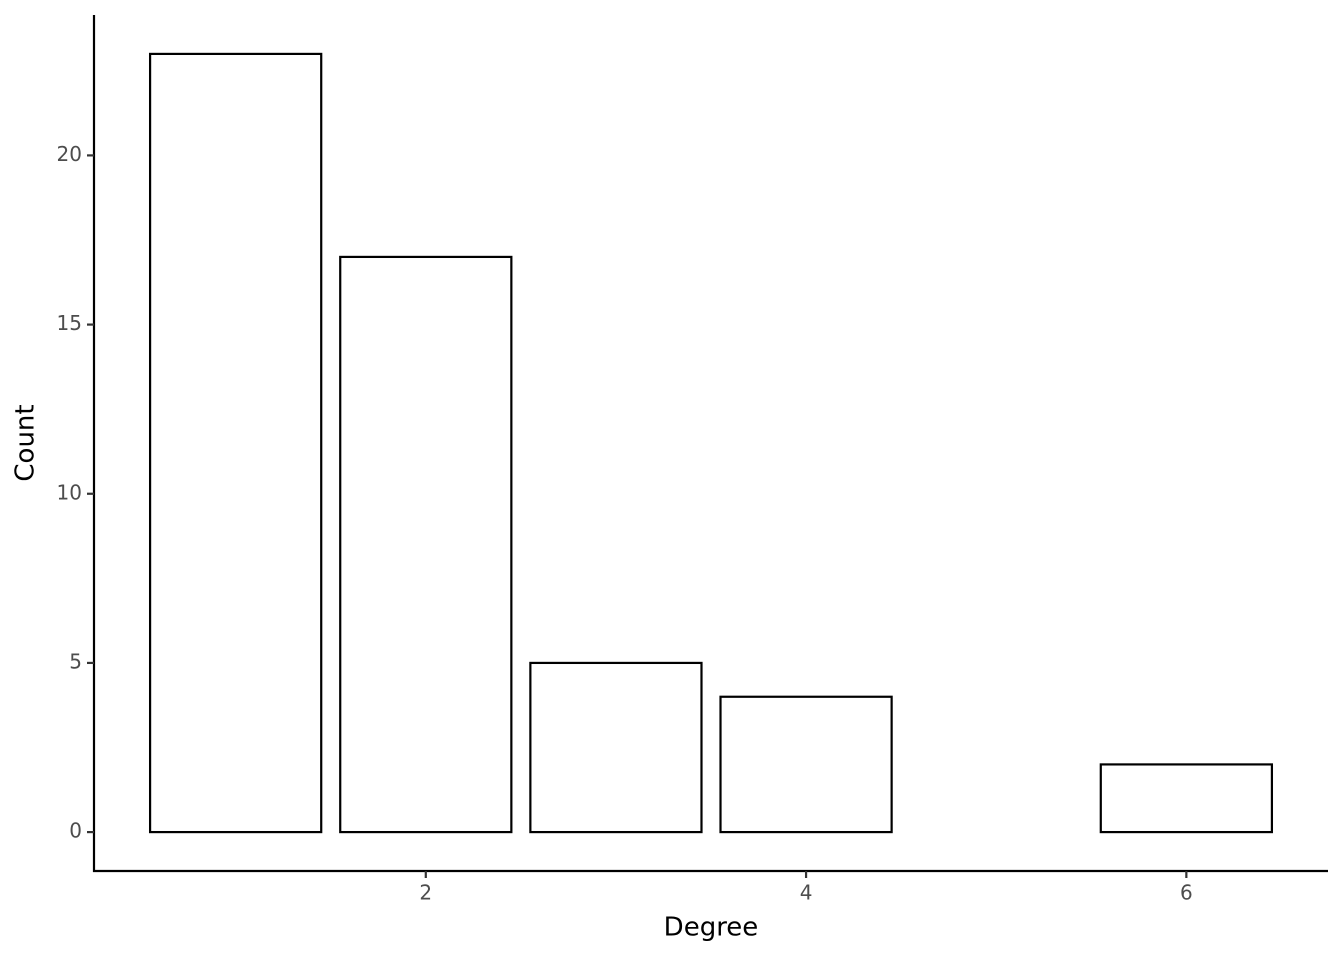 This screenshot has width=1344, height=960. What do you see at coordinates (711, 928) in the screenshot?
I see `x-axis-title: Degree` at bounding box center [711, 928].